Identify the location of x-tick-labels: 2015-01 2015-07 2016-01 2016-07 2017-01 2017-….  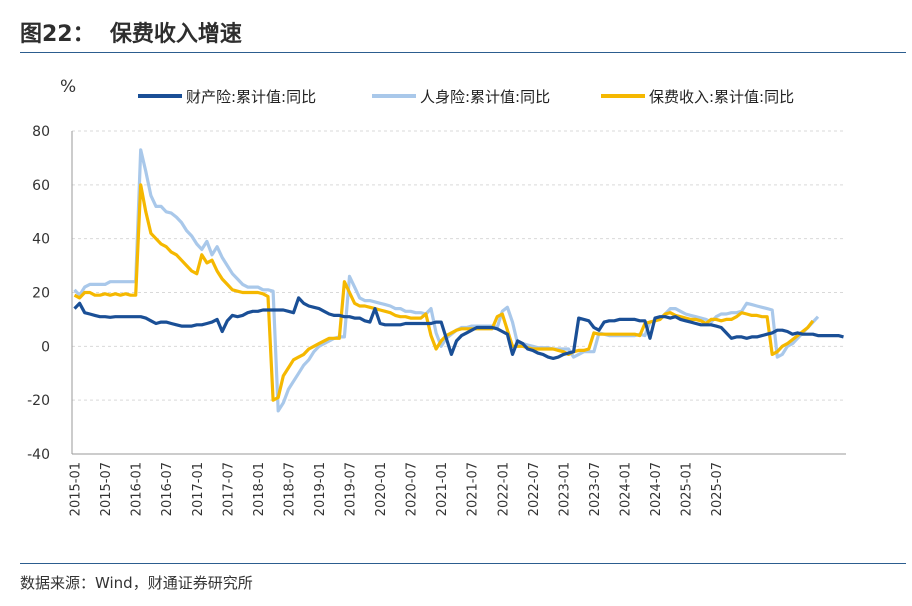
(397, 489).